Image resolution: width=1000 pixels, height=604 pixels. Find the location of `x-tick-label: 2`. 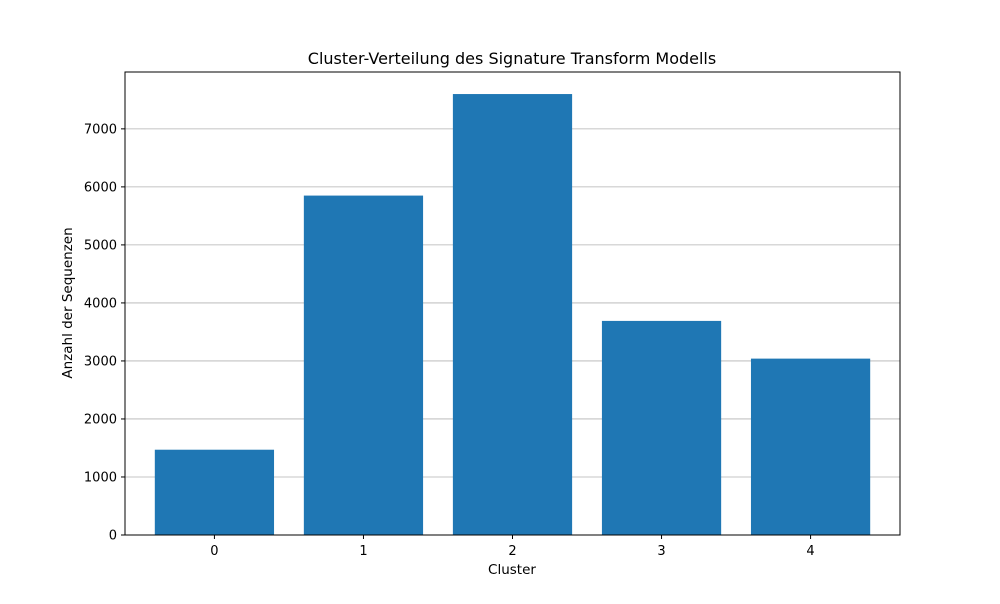

x-tick-label: 2 is located at coordinates (512, 551).